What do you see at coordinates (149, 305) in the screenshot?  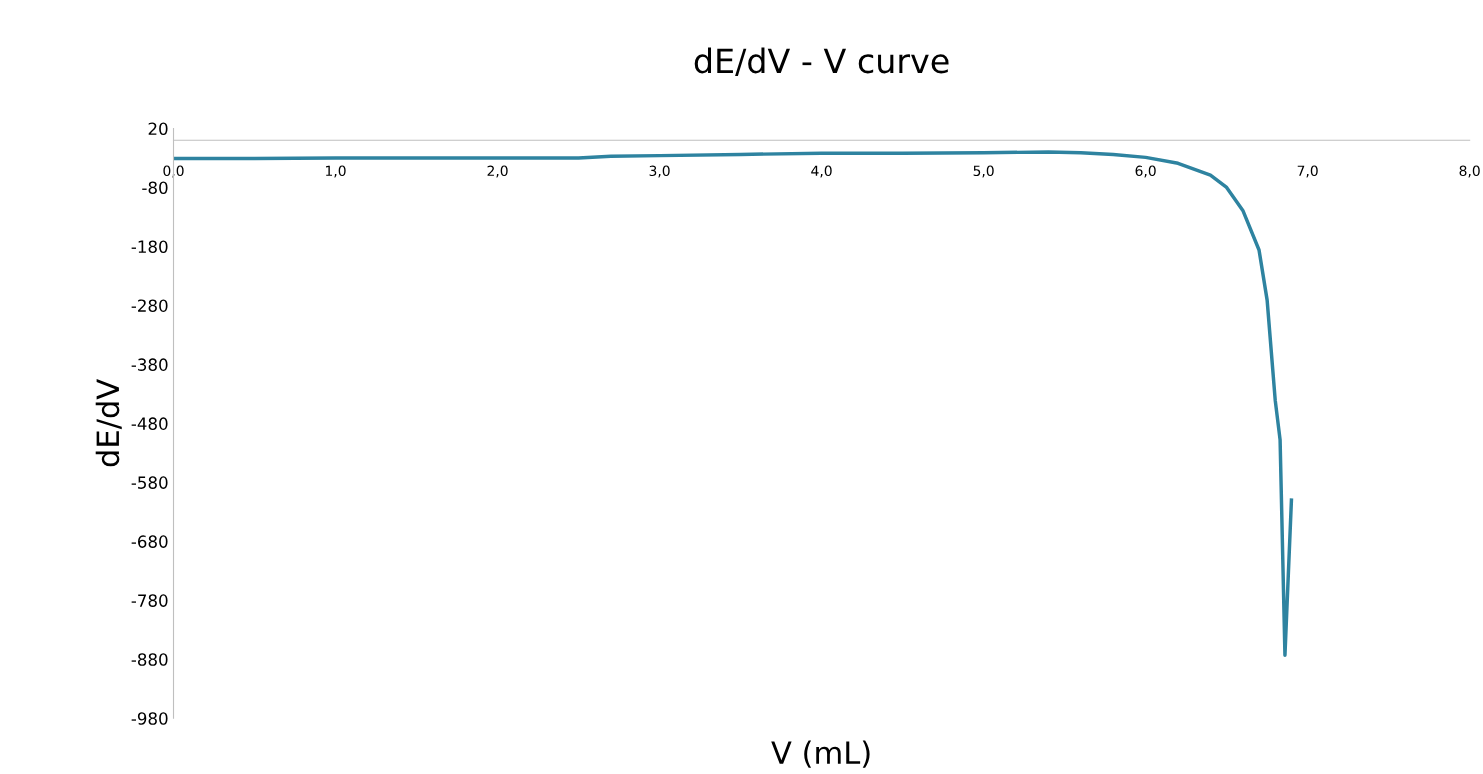 I see `y-tick-label: -280` at bounding box center [149, 305].